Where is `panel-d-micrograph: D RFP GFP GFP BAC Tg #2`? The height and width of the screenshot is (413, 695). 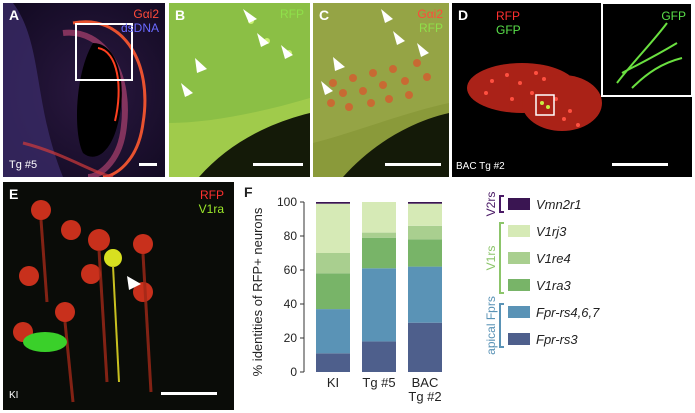
panel-d-micrograph: D RFP GFP GFP BAC Tg #2 is located at coordinates (572, 90).